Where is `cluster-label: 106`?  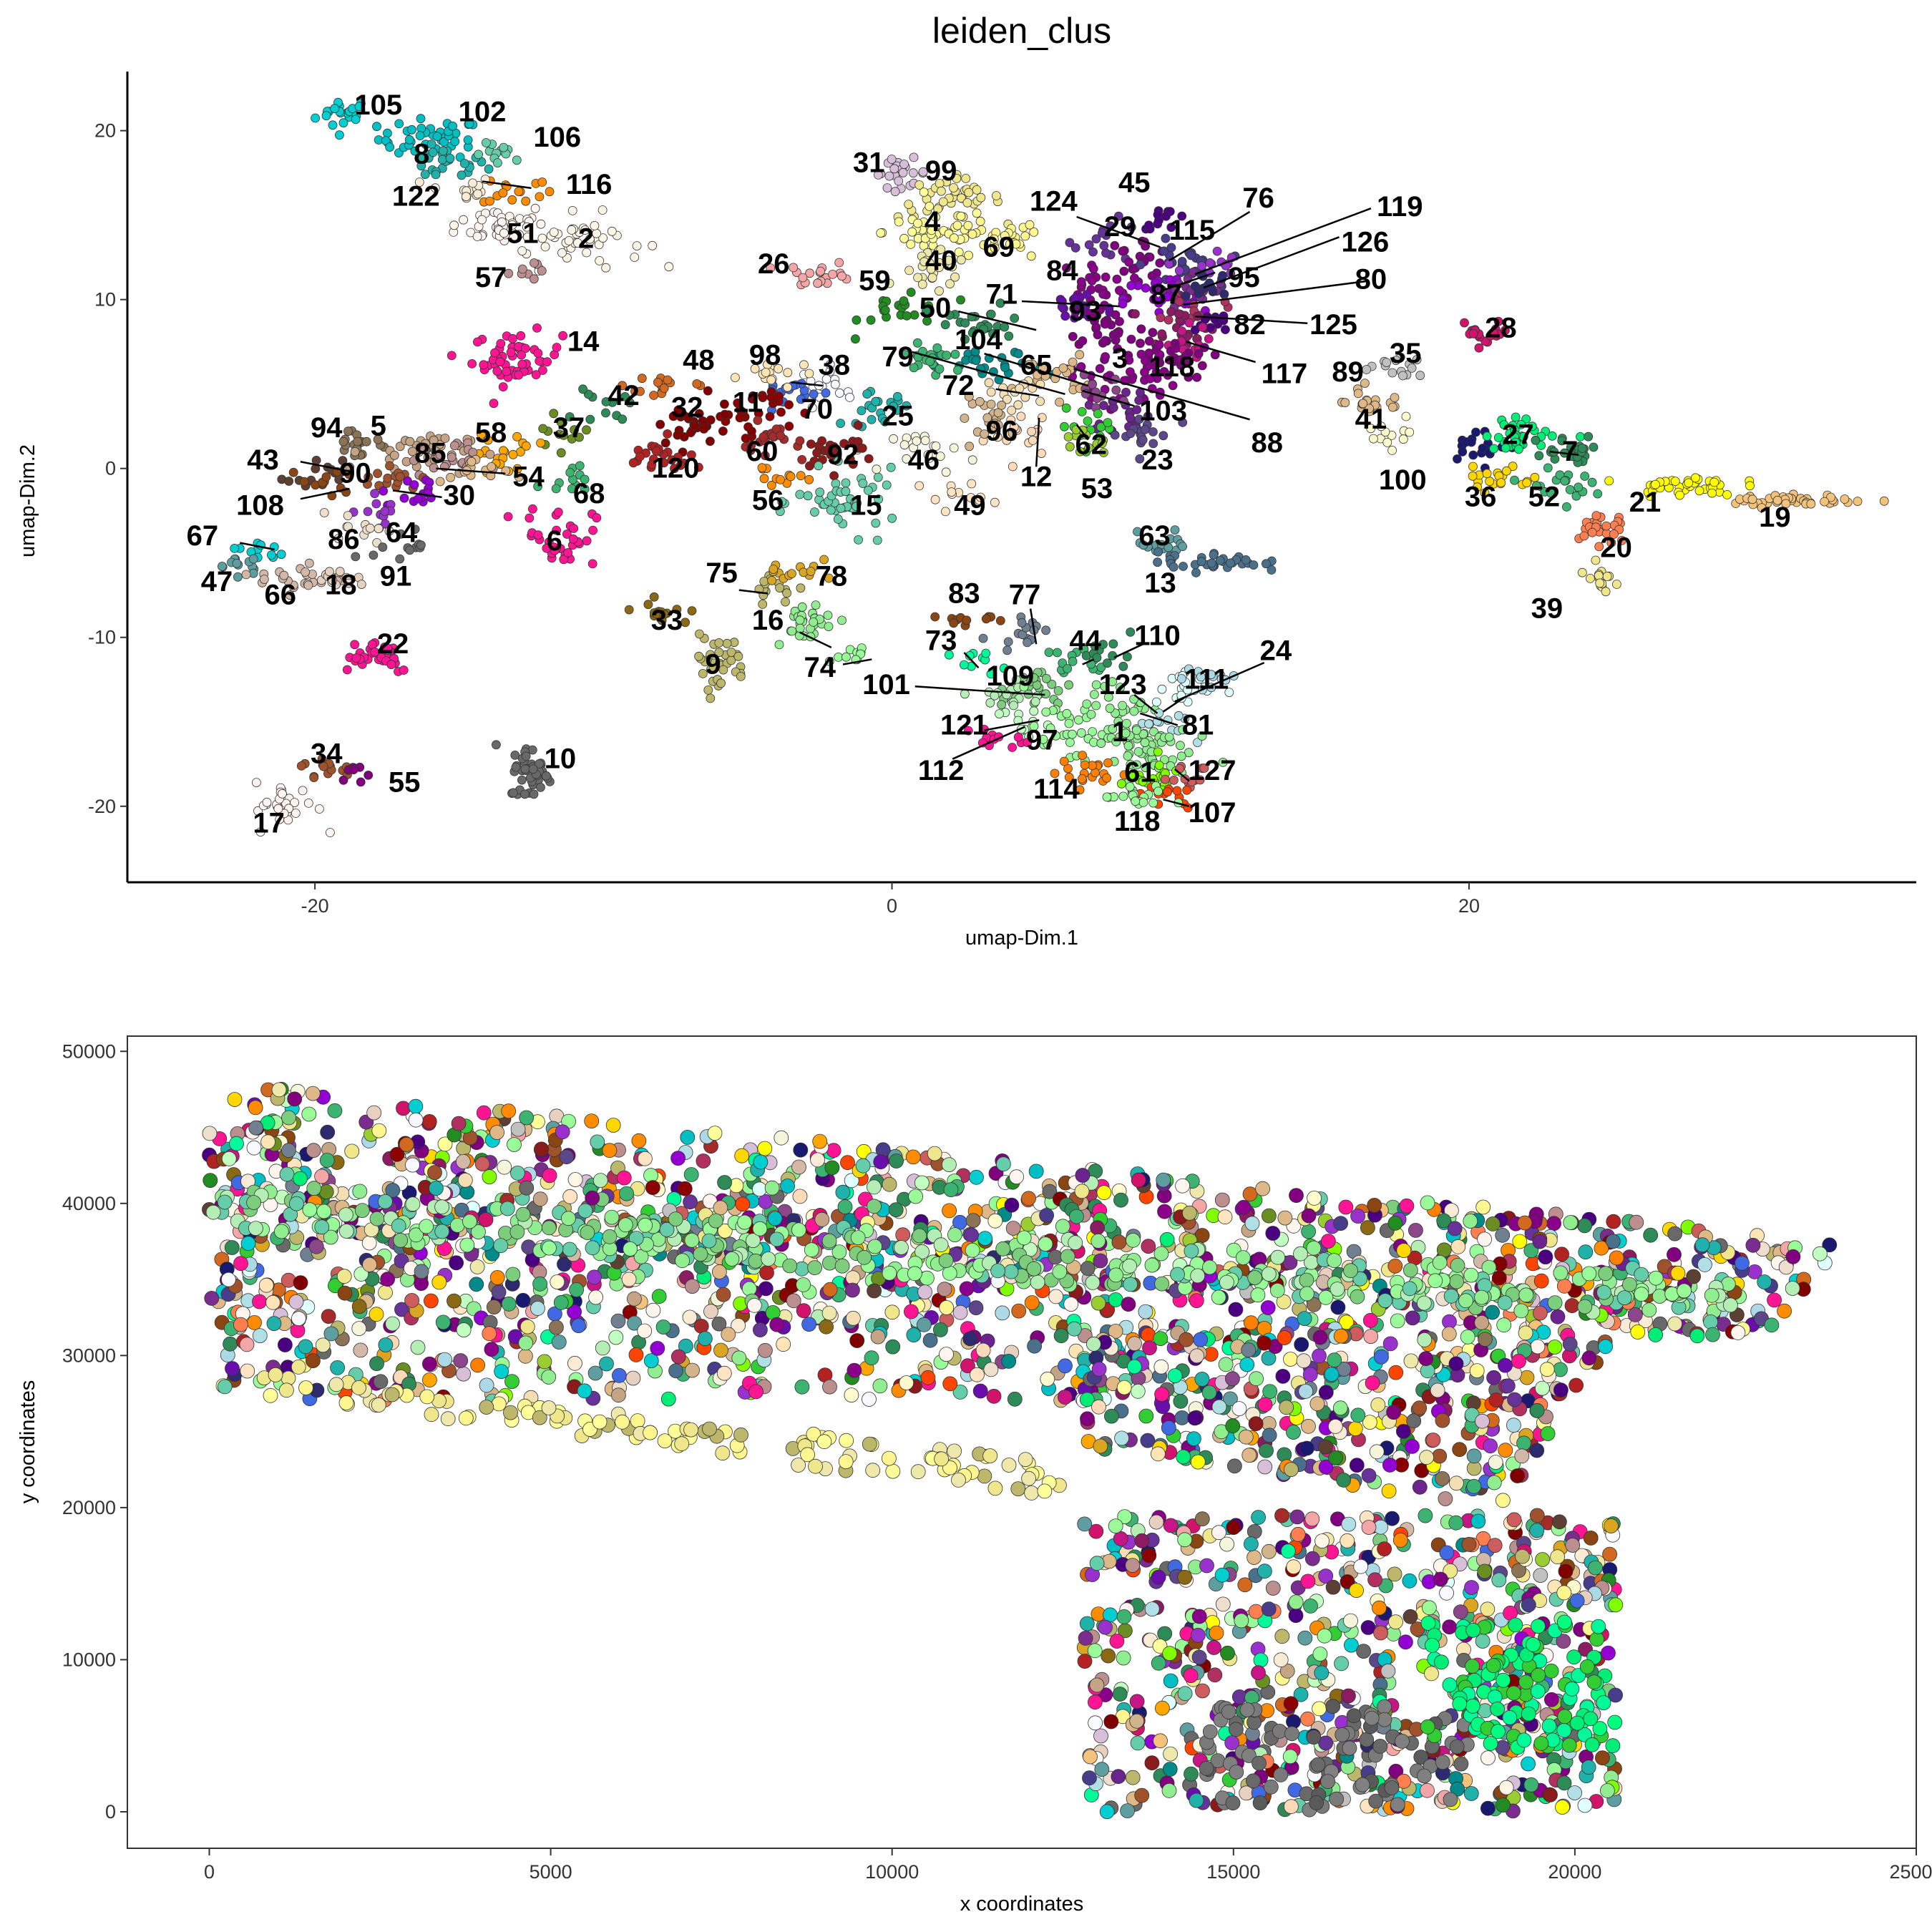
cluster-label: 106 is located at coordinates (557, 137).